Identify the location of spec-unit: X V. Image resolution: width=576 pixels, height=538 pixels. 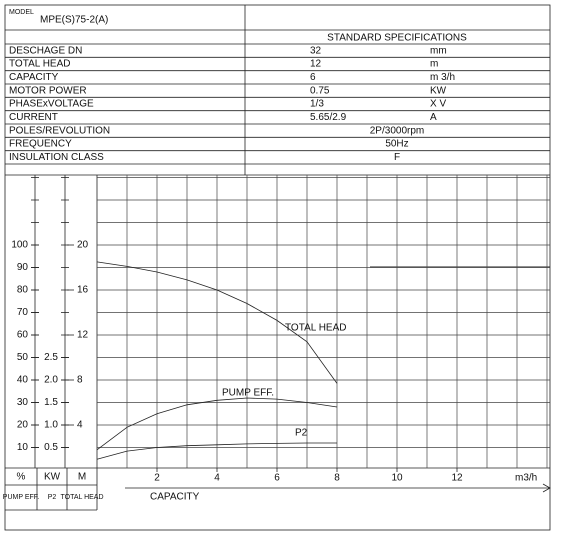
(438, 104).